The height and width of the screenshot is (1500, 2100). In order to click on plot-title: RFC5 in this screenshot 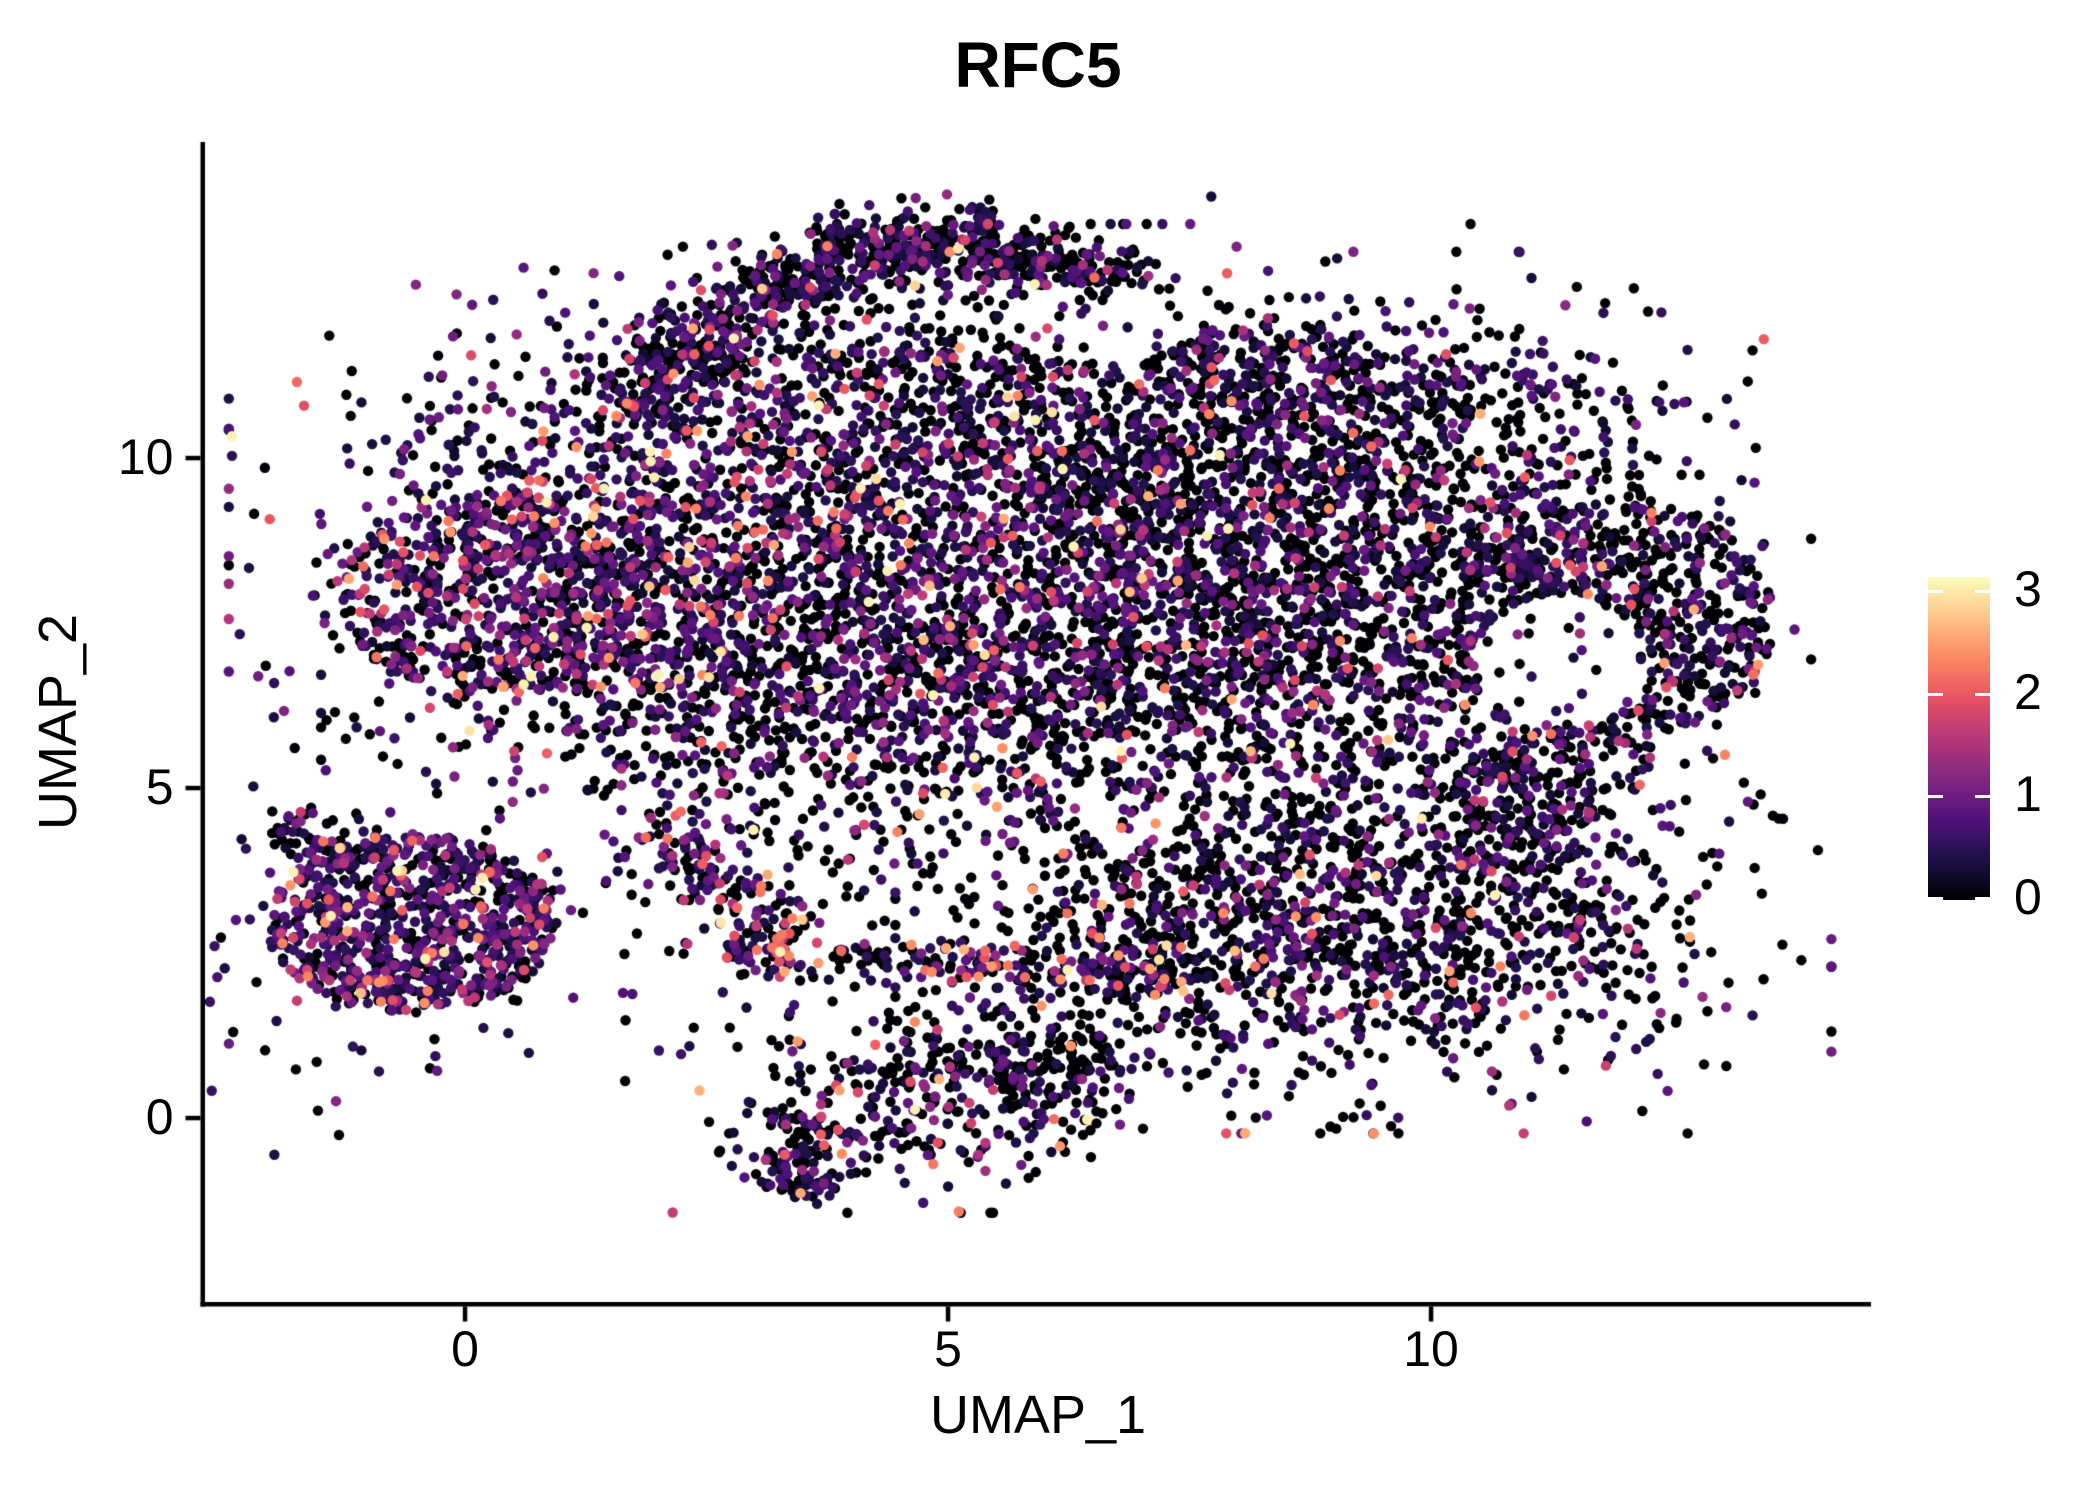, I will do `click(1038, 65)`.